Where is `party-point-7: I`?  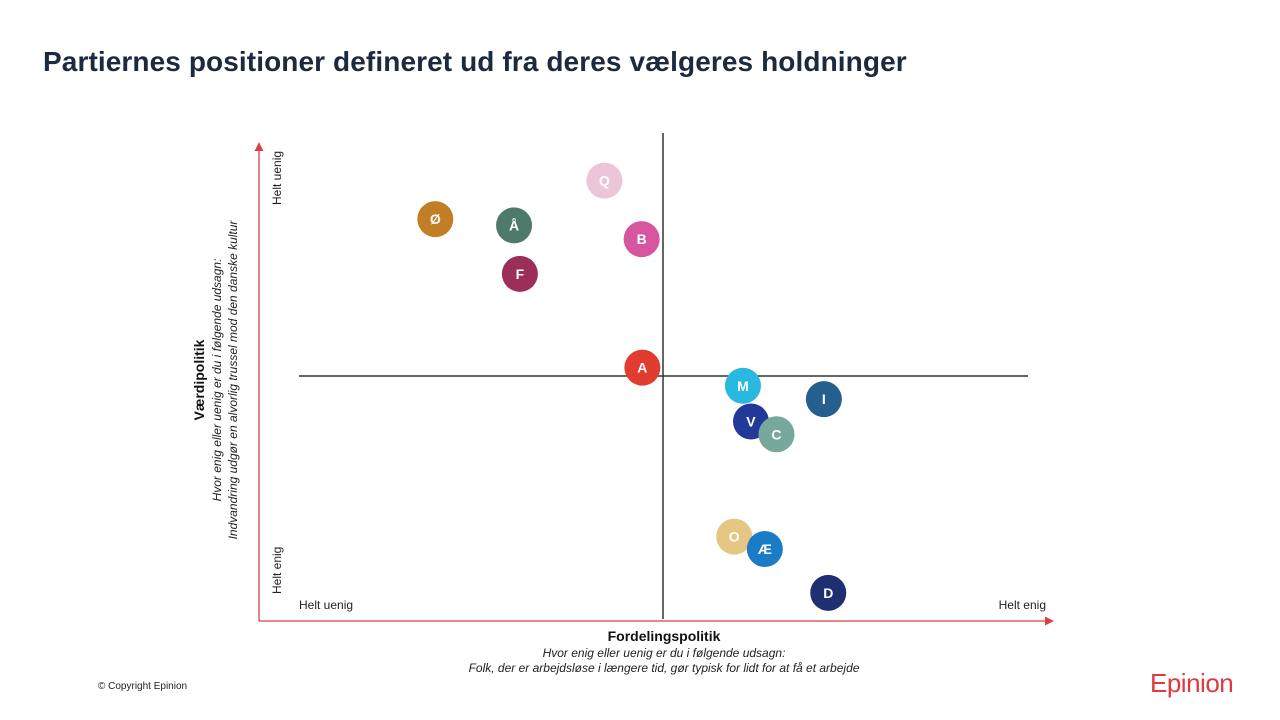
party-point-7: I is located at coordinates (823, 399).